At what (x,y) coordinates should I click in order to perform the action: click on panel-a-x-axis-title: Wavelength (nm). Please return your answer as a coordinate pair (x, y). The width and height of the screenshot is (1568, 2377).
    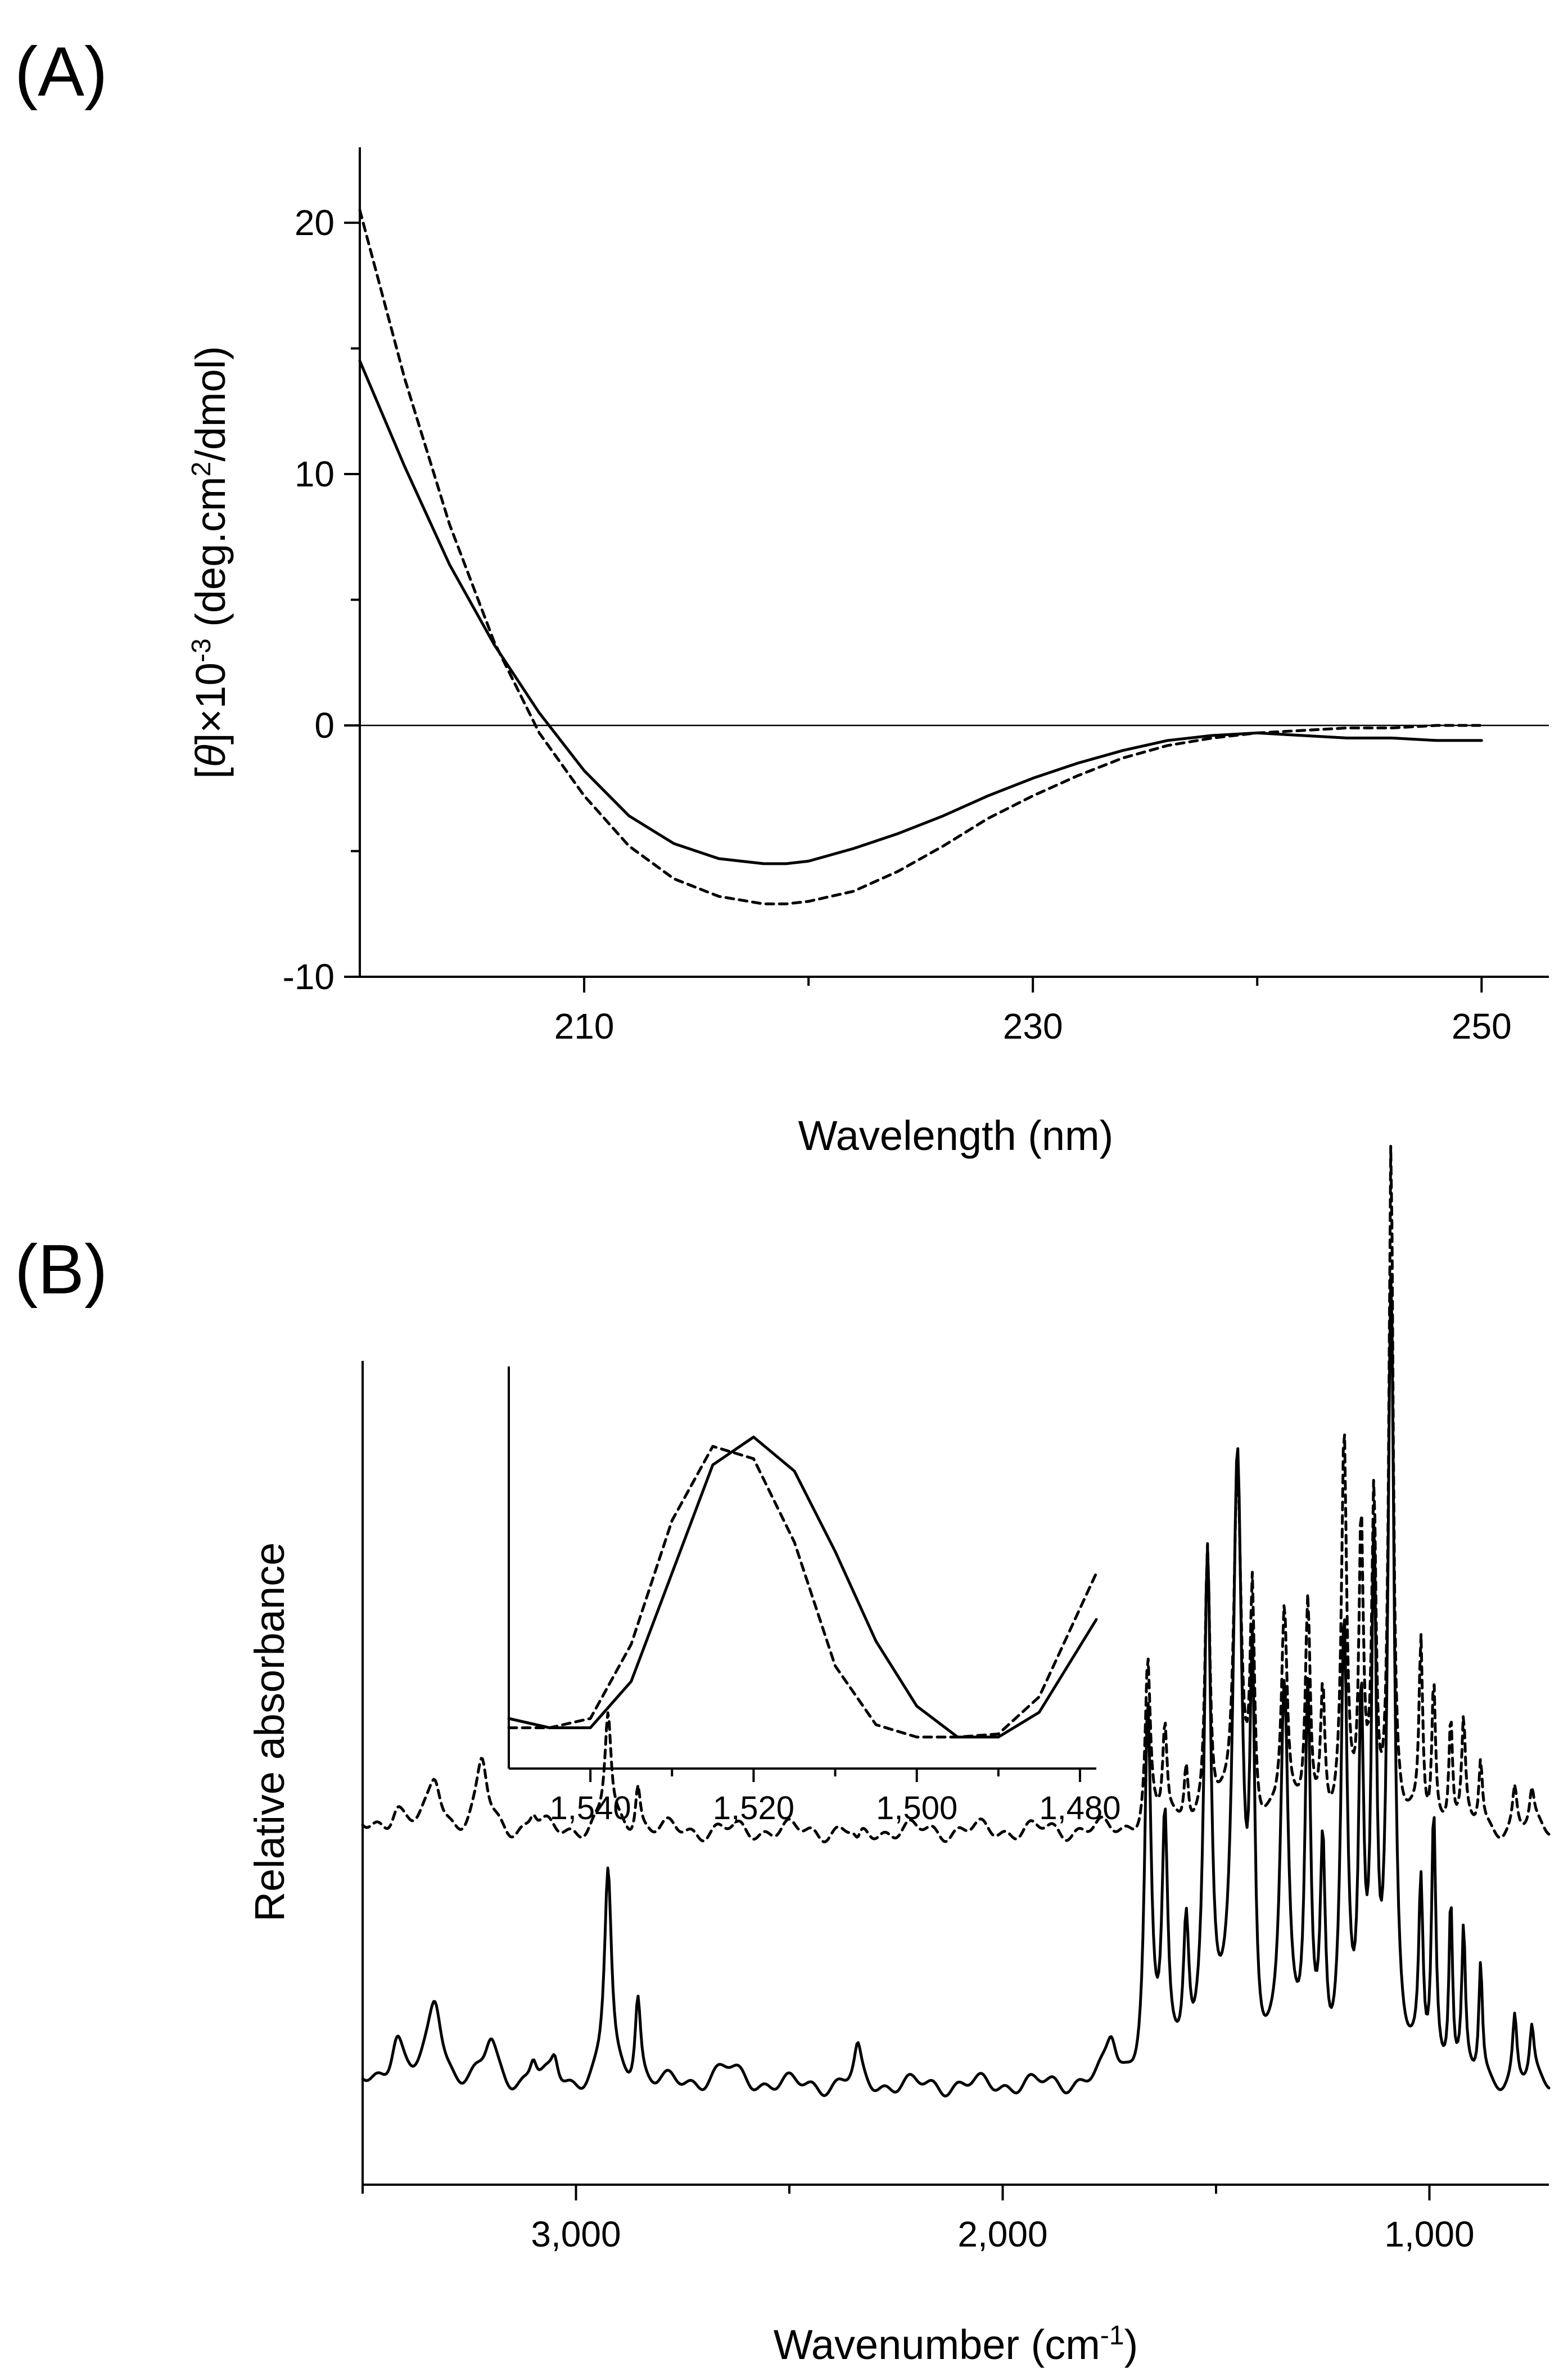
    Looking at the image, I should click on (956, 1135).